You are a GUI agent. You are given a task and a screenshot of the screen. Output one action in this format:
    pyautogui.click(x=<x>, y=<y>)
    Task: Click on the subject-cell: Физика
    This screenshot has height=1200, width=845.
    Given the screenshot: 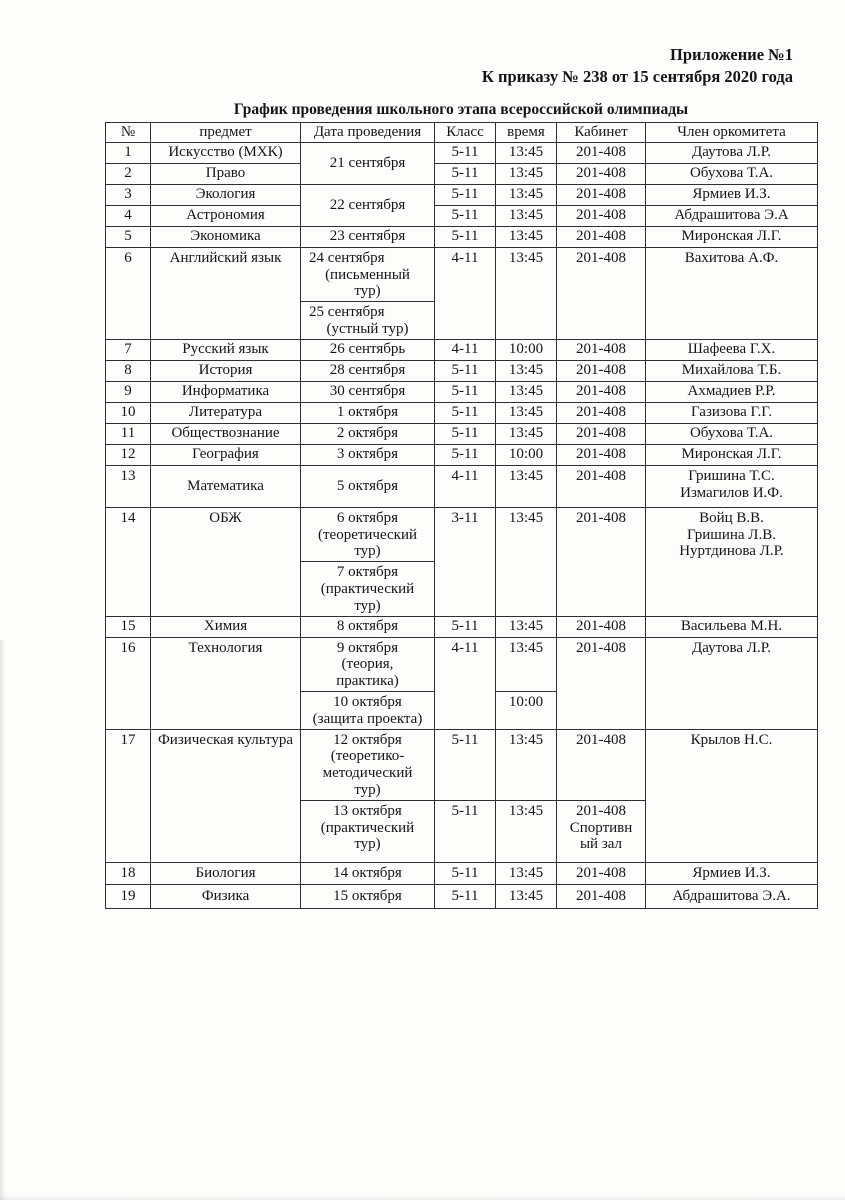 What is the action you would take?
    pyautogui.click(x=225, y=896)
    